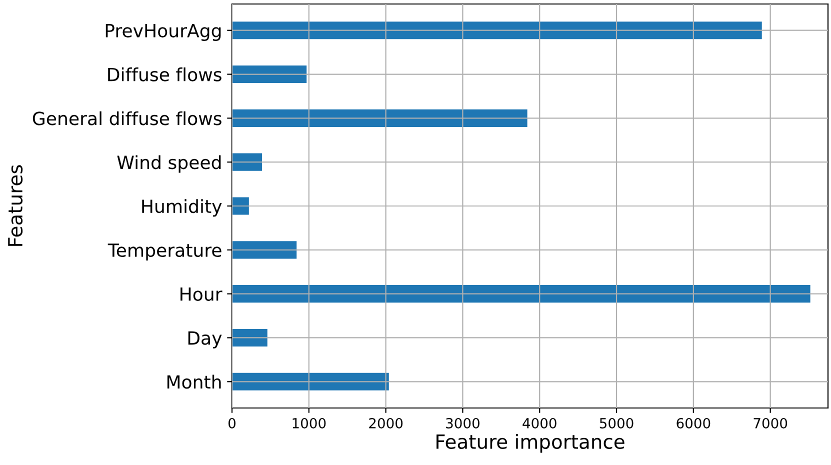 The width and height of the screenshot is (831, 465). Describe the element at coordinates (232, 423) in the screenshot. I see `x-tick-label: 0` at that location.